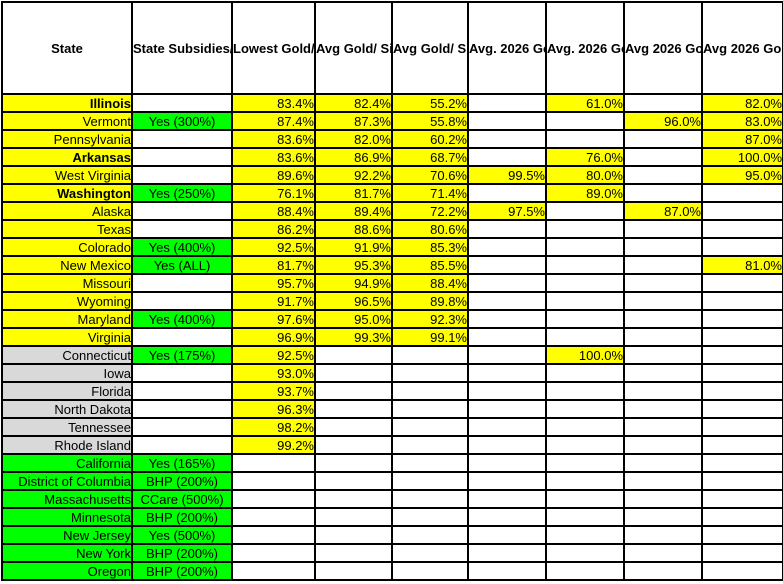 Image resolution: width=783 pixels, height=584 pixels. I want to click on table-row: Oregon BHP (200%), so click(392, 571).